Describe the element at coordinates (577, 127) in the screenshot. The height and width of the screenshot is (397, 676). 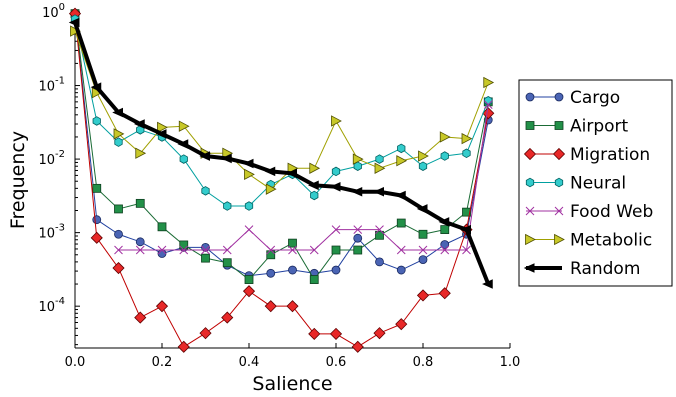
I see `legend-item: Airport` at that location.